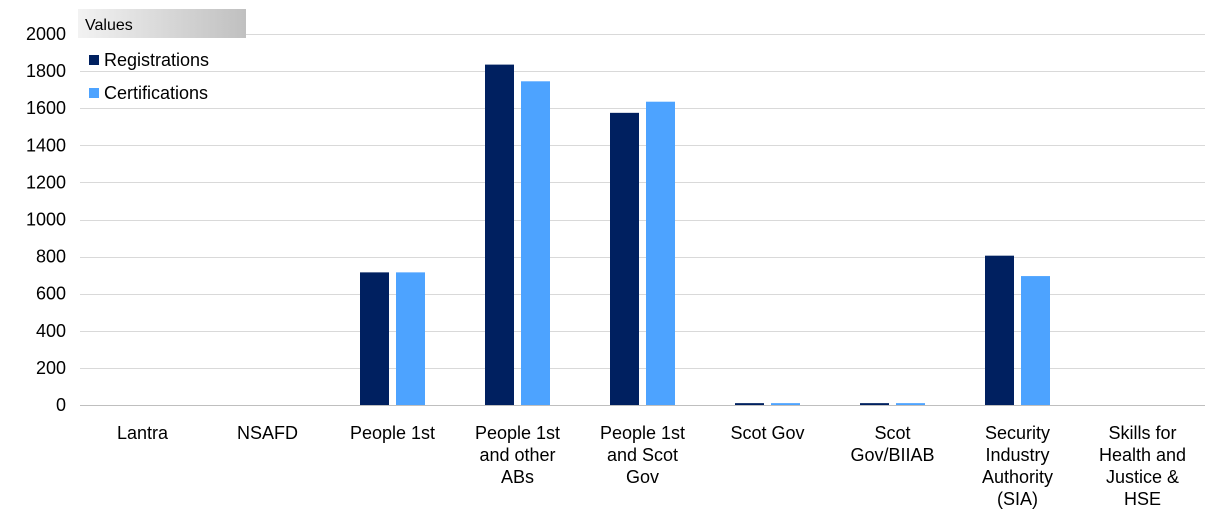 Image resolution: width=1208 pixels, height=516 pixels. I want to click on x-tick-label: Scot Gov/BIIAB, so click(892, 444).